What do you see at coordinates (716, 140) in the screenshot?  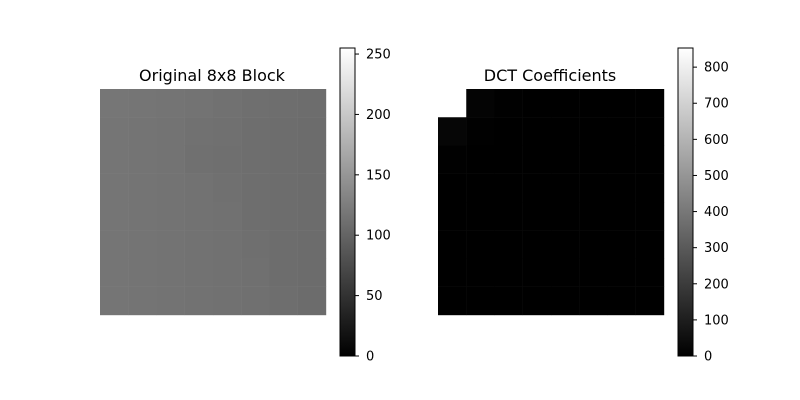 I see `colorbar-tick-label-1-6: 600` at bounding box center [716, 140].